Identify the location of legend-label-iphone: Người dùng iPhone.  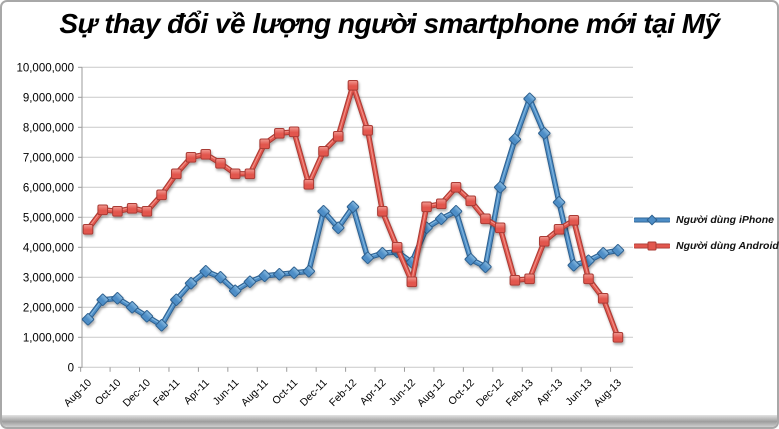
(725, 220).